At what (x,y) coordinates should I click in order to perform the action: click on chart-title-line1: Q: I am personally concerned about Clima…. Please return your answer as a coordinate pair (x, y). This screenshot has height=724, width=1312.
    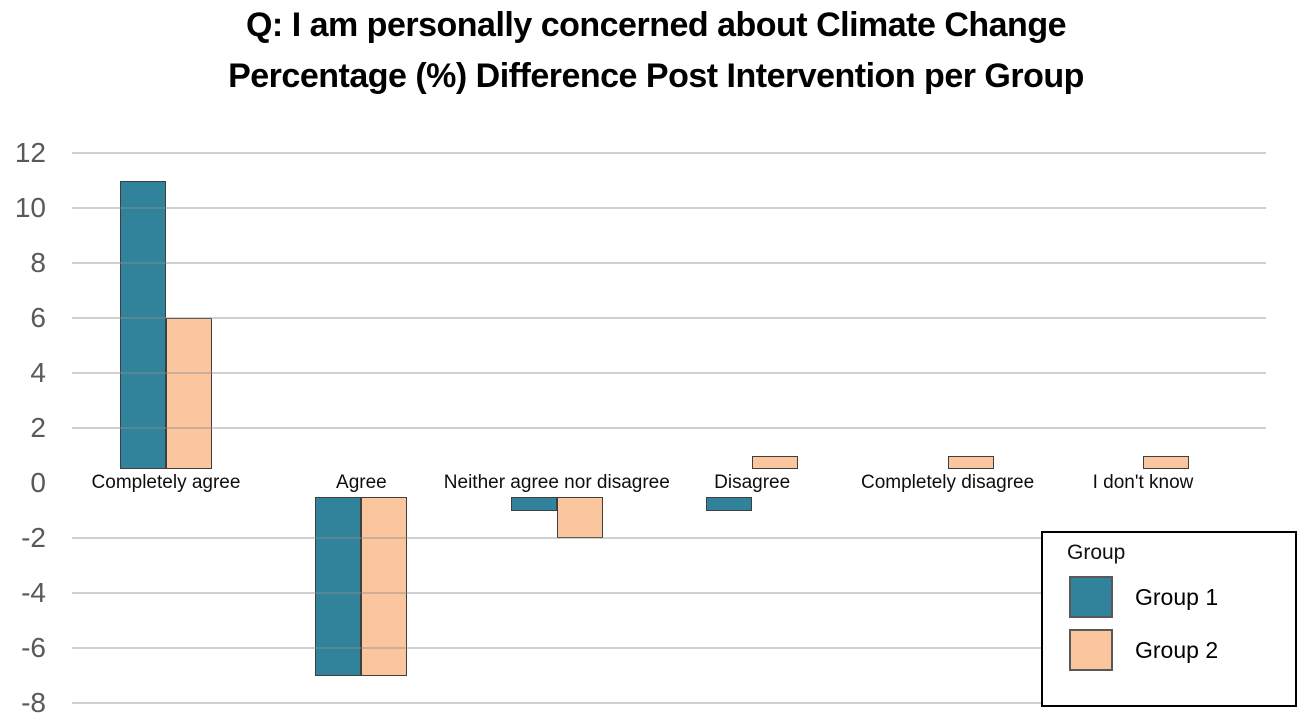
    Looking at the image, I should click on (656, 25).